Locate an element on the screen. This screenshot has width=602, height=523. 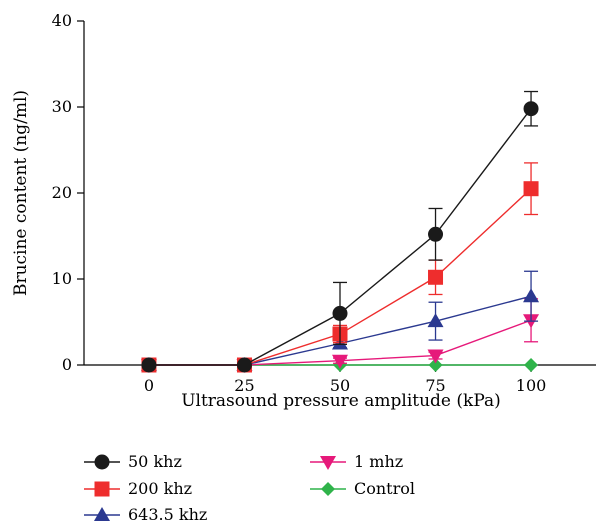
legend-item: 643.5 khz is located at coordinates (145, 514).